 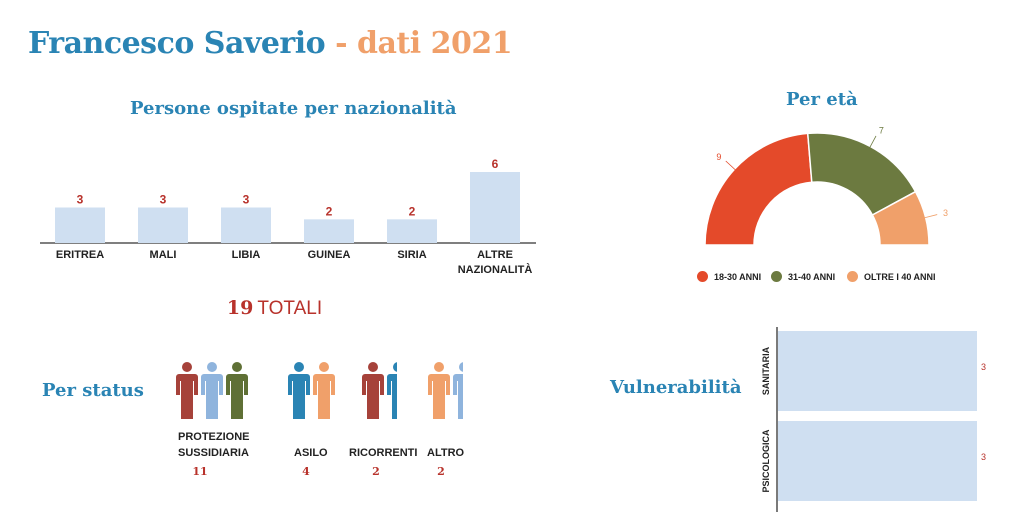 What do you see at coordinates (246, 255) in the screenshot?
I see `x-tick-label: LIBIA` at bounding box center [246, 255].